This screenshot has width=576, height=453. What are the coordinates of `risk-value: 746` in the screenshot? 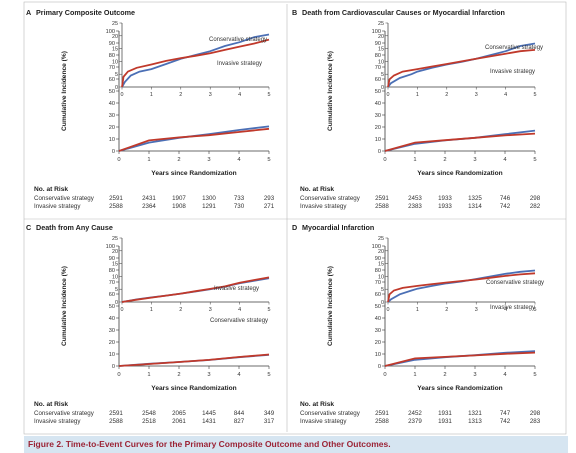 It's located at (505, 198).